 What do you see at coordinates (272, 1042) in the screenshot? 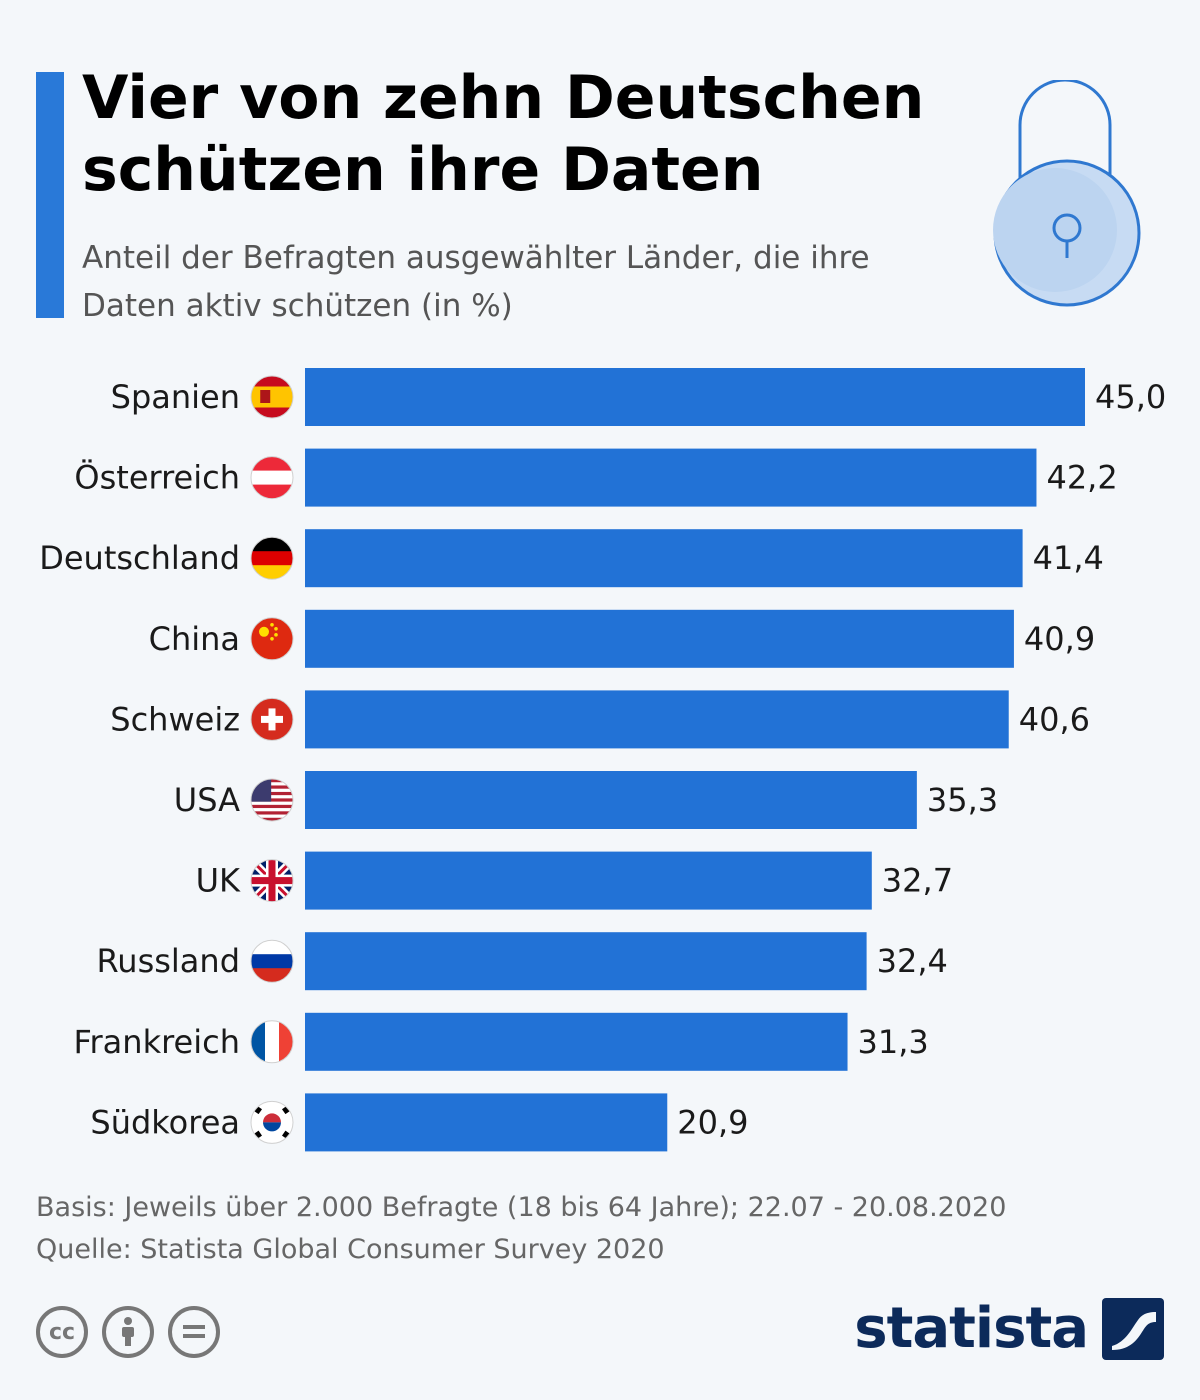
I see `flag-icon-fr` at bounding box center [272, 1042].